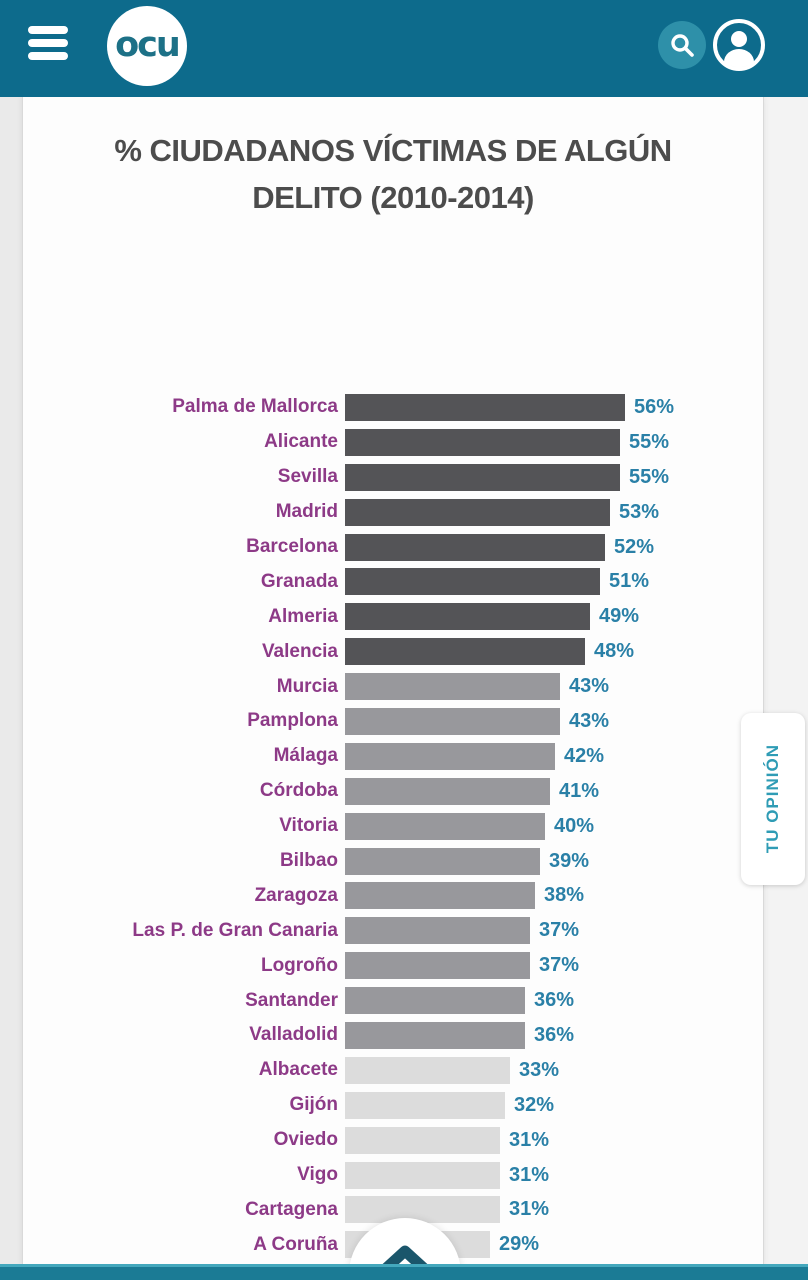  Describe the element at coordinates (308, 826) in the screenshot. I see `bar-label: Vitoria` at that location.